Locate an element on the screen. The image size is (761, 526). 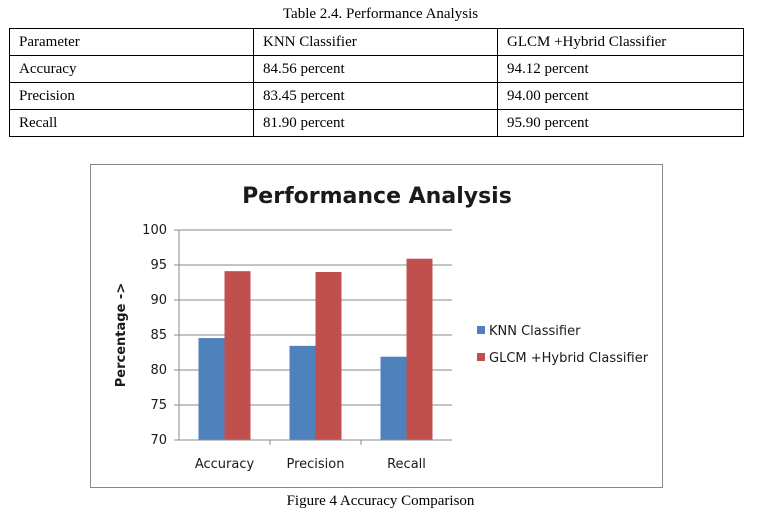
bars is located at coordinates (315, 349).